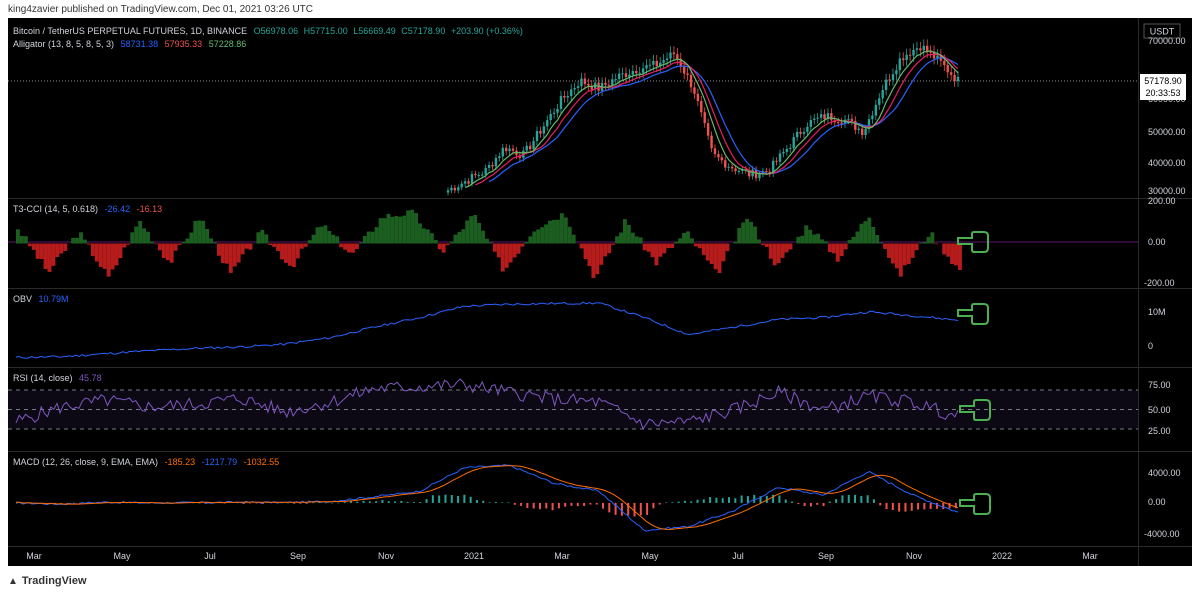 The height and width of the screenshot is (595, 1200). What do you see at coordinates (1167, 41) in the screenshot?
I see `price-tick: 70000.00` at bounding box center [1167, 41].